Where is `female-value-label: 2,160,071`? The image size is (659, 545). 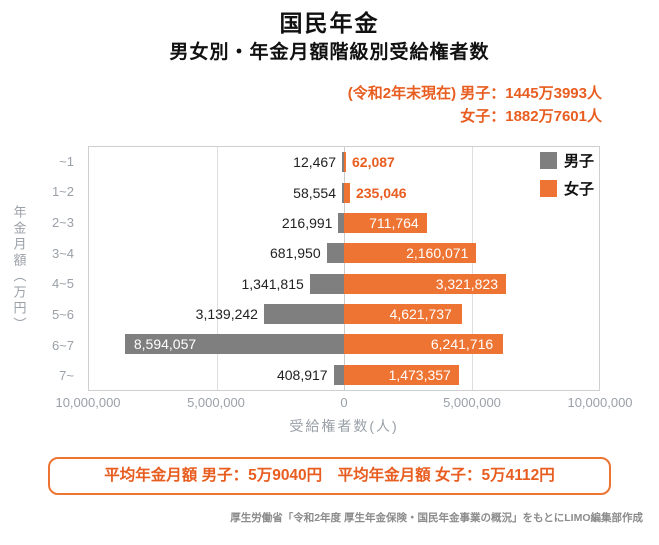 female-value-label: 2,160,071 is located at coordinates (437, 253).